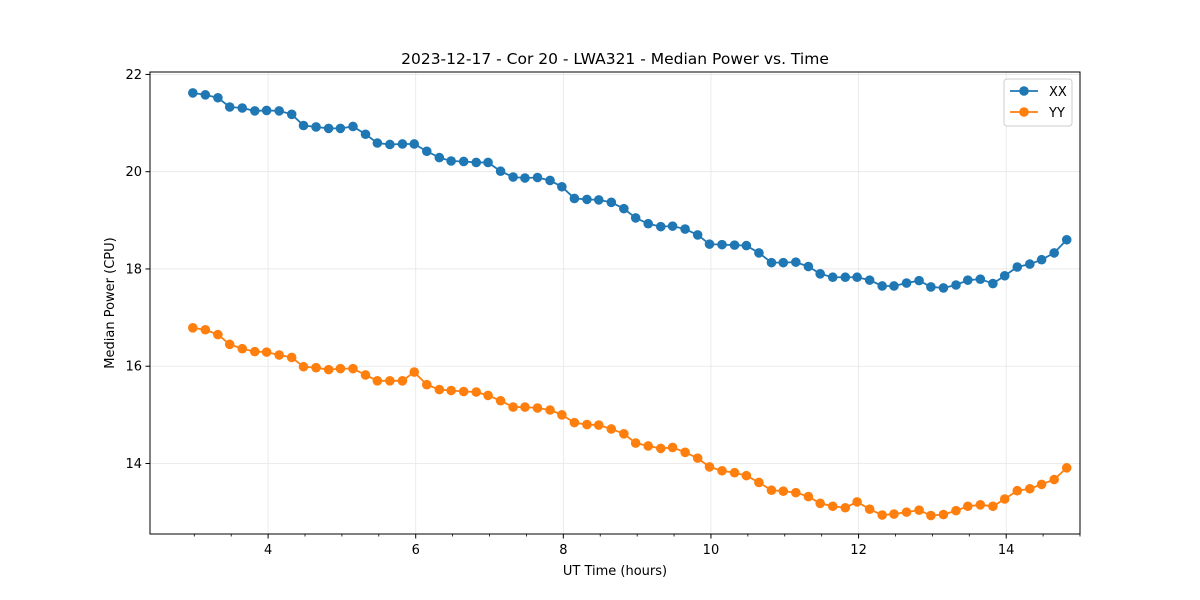 The image size is (1200, 600). What do you see at coordinates (133, 172) in the screenshot?
I see `y-tick-label: 20` at bounding box center [133, 172].